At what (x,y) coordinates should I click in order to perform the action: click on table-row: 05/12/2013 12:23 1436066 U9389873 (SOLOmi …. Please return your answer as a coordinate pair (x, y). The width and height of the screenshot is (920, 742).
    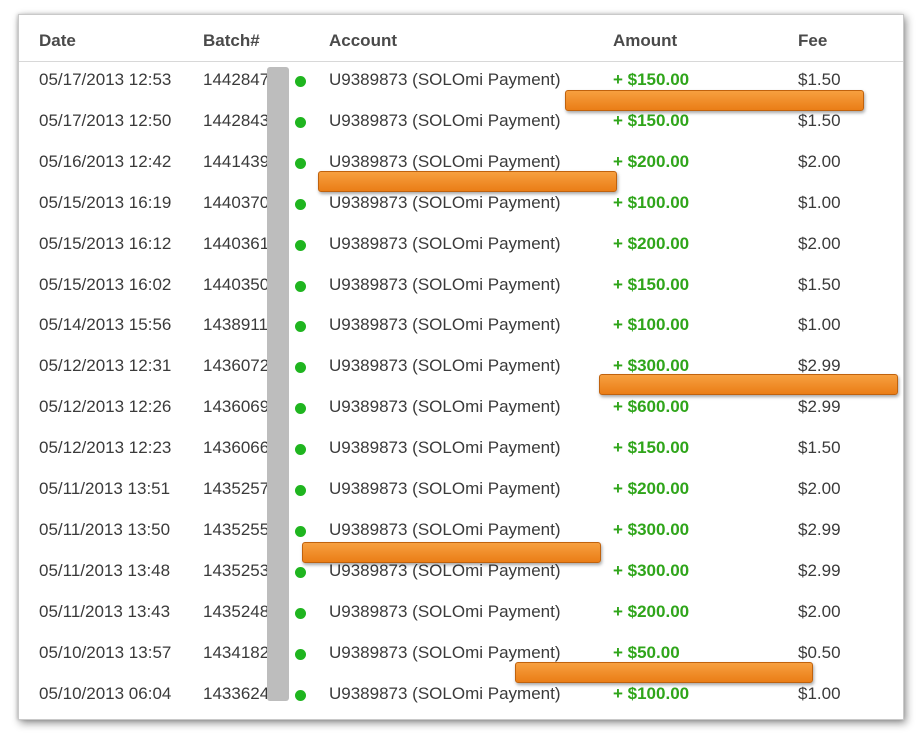
    Looking at the image, I should click on (461, 449).